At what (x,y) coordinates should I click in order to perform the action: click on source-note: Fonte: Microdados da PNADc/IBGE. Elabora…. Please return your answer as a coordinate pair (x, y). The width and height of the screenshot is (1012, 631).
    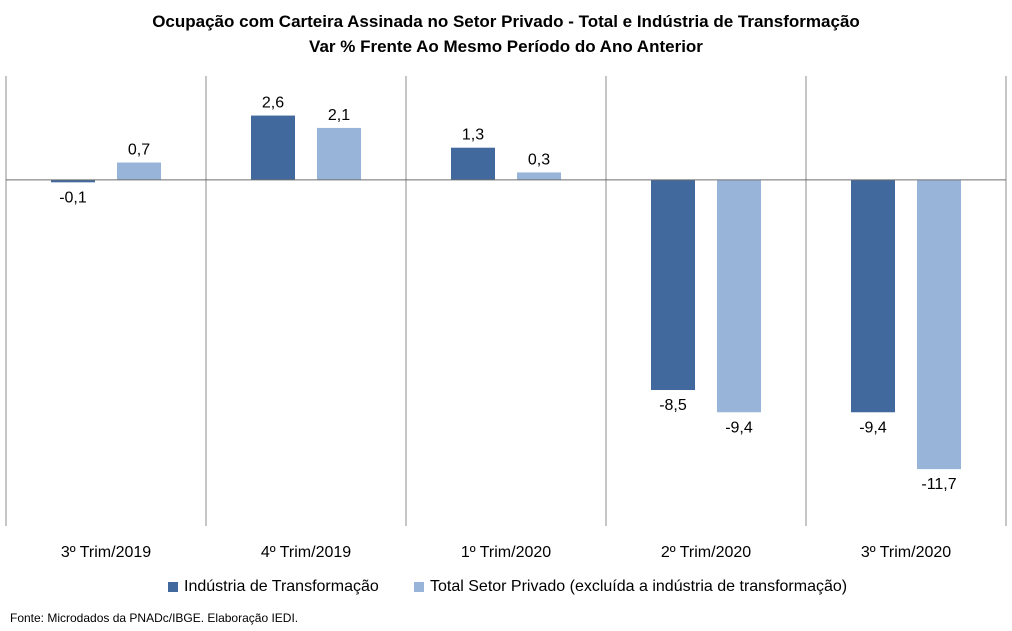
    Looking at the image, I should click on (154, 618).